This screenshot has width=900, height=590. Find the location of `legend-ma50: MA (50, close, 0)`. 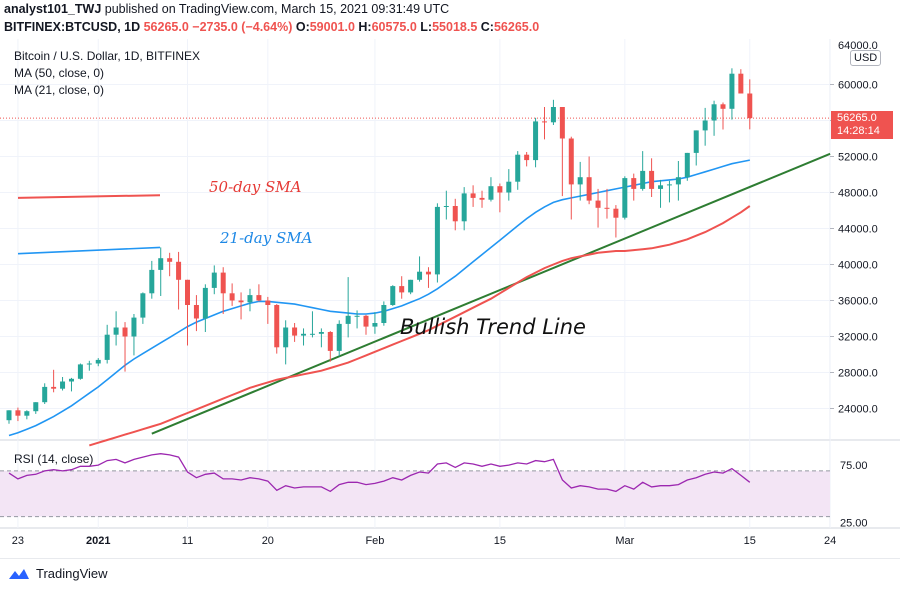

legend-ma50: MA (50, close, 0) is located at coordinates (59, 73).